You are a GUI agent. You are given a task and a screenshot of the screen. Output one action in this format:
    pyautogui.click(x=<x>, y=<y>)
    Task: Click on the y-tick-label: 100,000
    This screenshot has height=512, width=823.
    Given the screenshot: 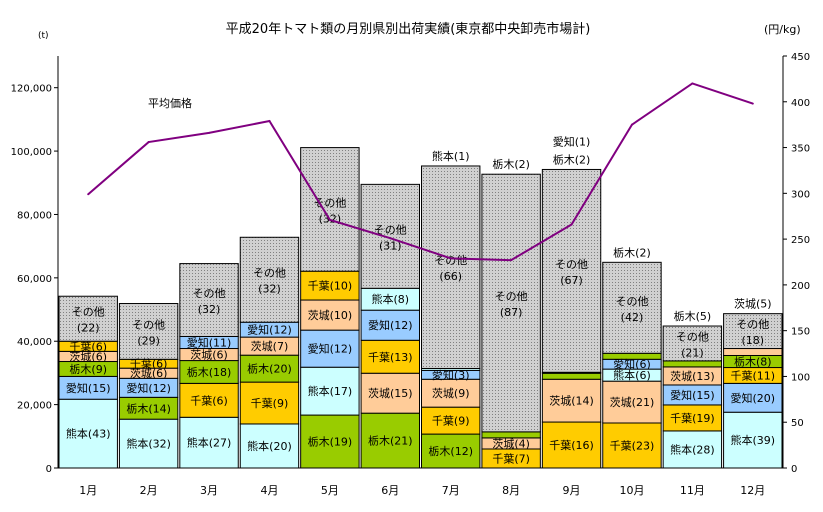 What is the action you would take?
    pyautogui.click(x=31, y=152)
    